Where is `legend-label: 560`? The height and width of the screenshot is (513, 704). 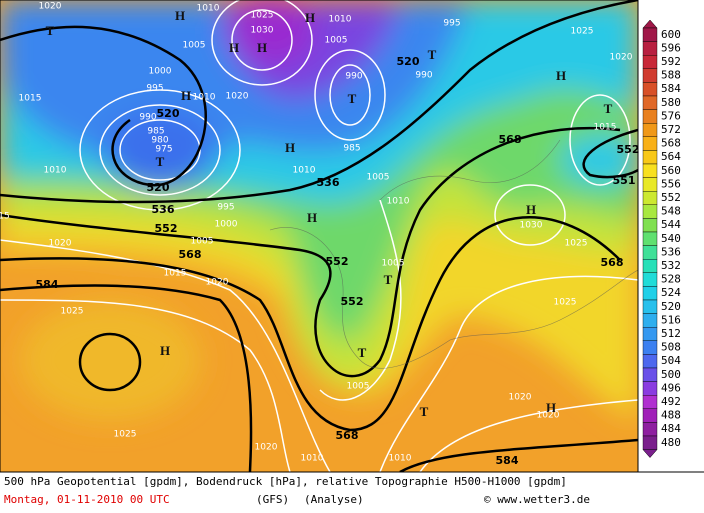 legend-label: 560 is located at coordinates (671, 170).